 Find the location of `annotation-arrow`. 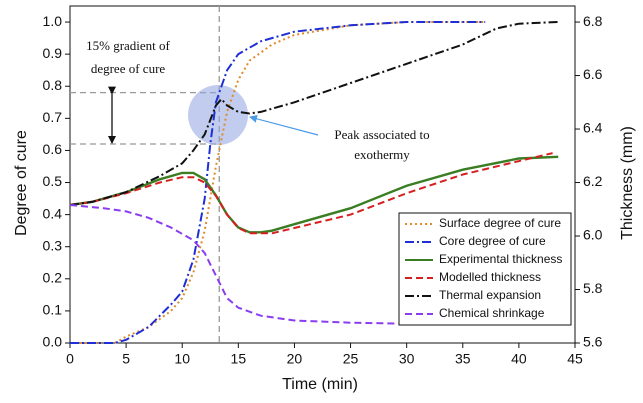

annotation-arrow is located at coordinates (284, 125).